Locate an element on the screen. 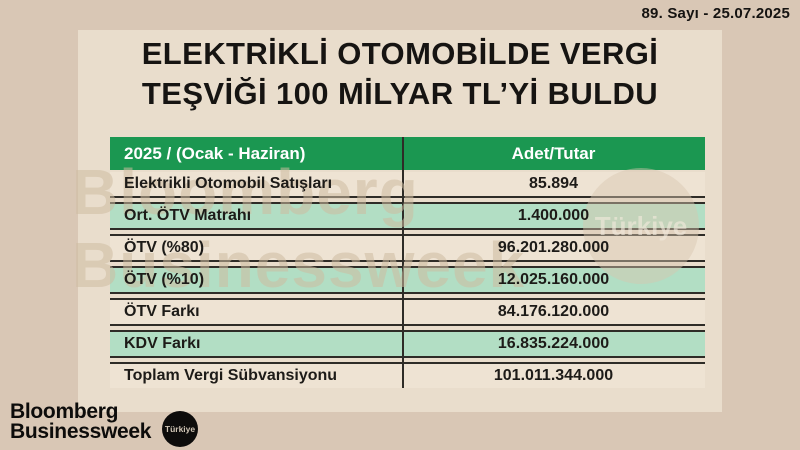  table-row: ÖTV (%10) 12.025.160.000 is located at coordinates (407, 280).